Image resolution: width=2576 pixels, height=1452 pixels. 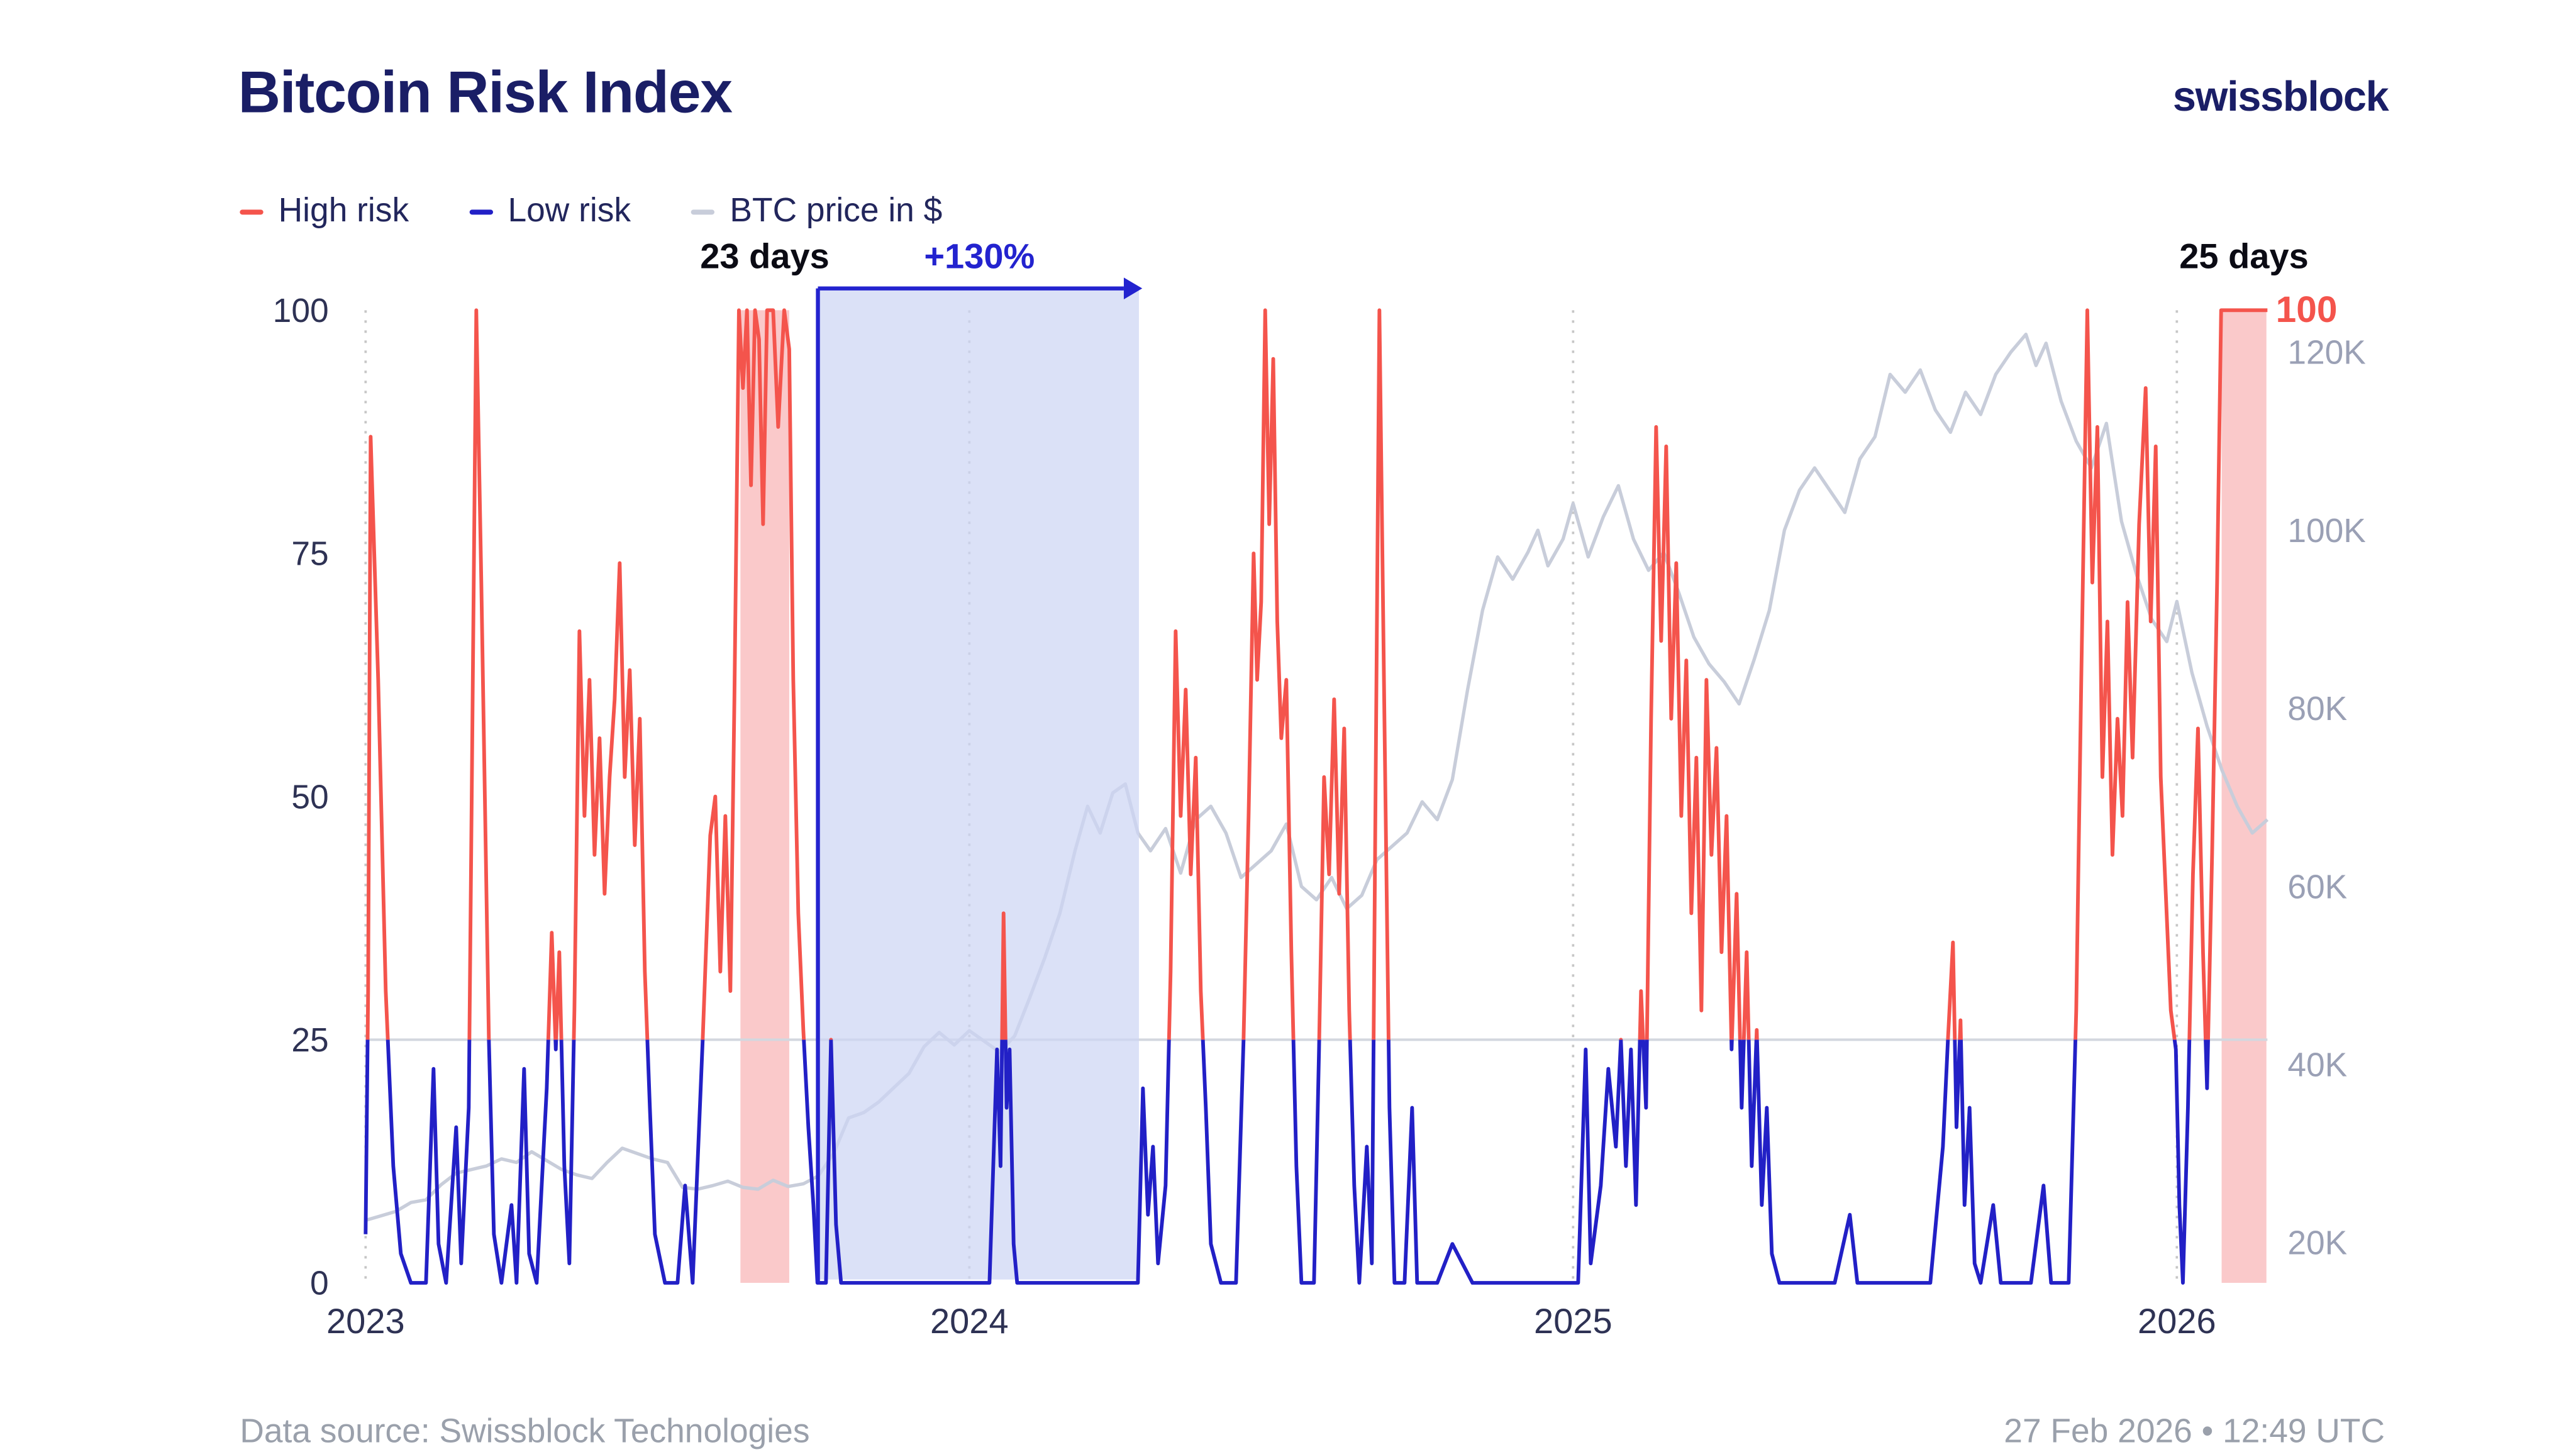 I want to click on growth-highlight-region, so click(x=978, y=784).